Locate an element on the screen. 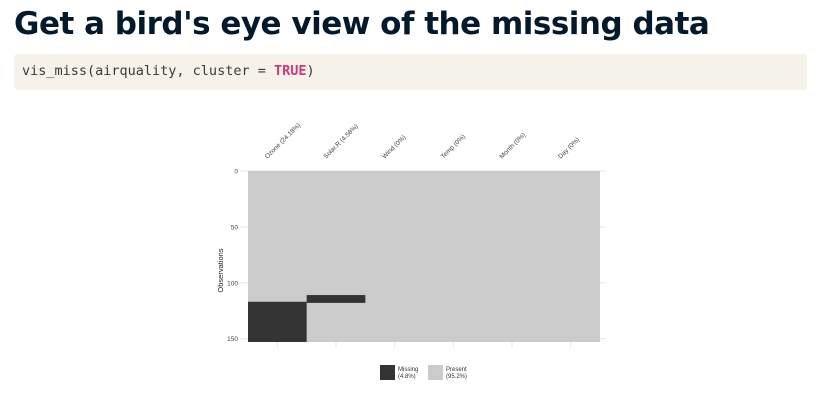  x-tick-label: Wind (0%) is located at coordinates (394, 147).